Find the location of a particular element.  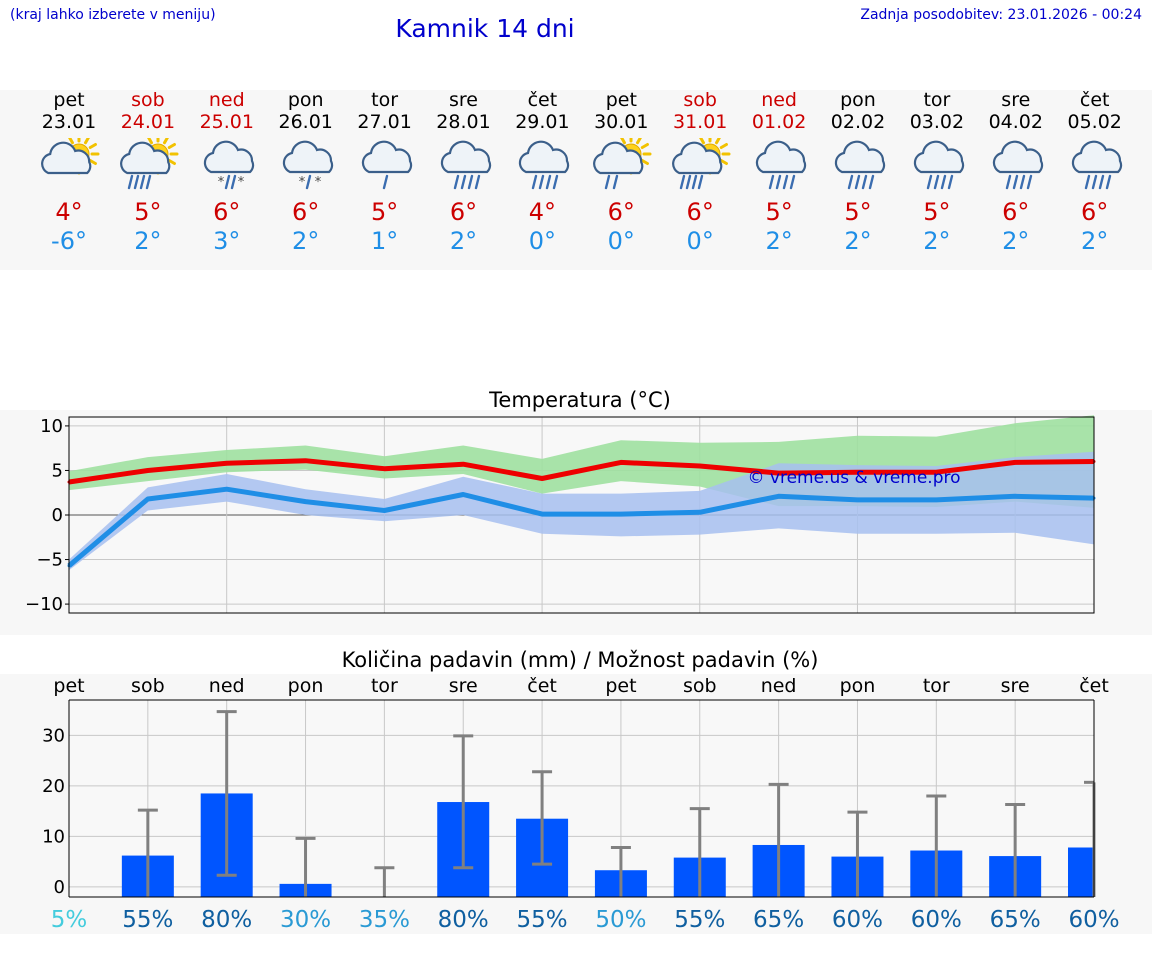

day-date: 30.01 is located at coordinates (621, 122).